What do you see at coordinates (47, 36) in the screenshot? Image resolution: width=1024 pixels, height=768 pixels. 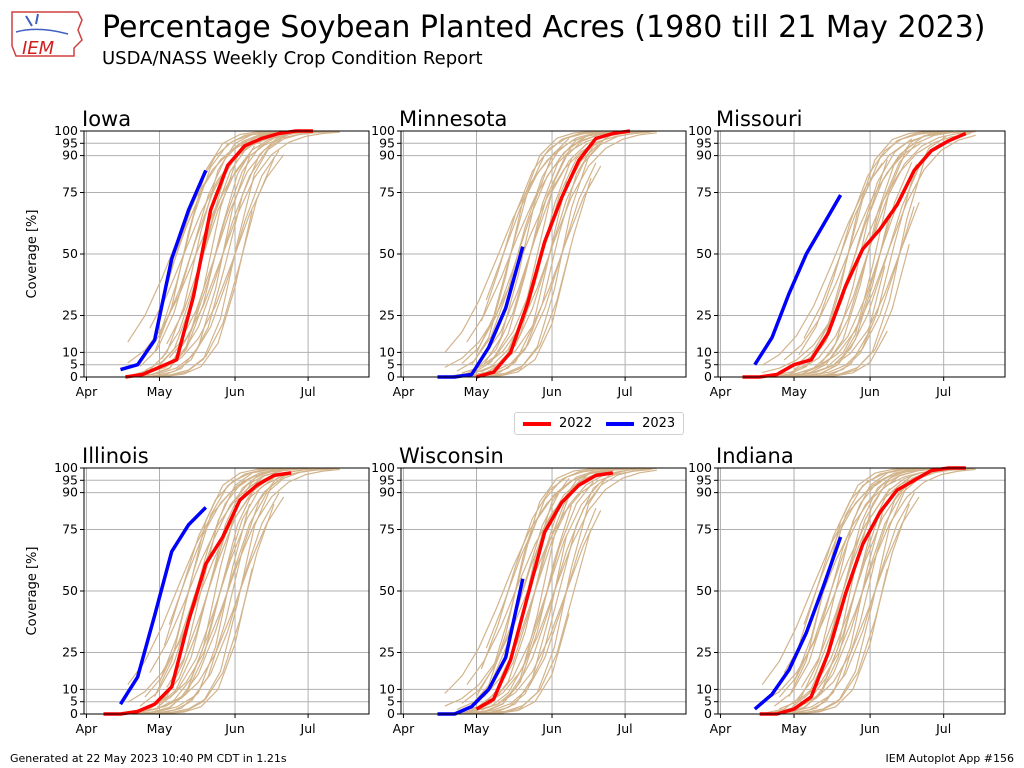 I see `iem-logo: IEM` at bounding box center [47, 36].